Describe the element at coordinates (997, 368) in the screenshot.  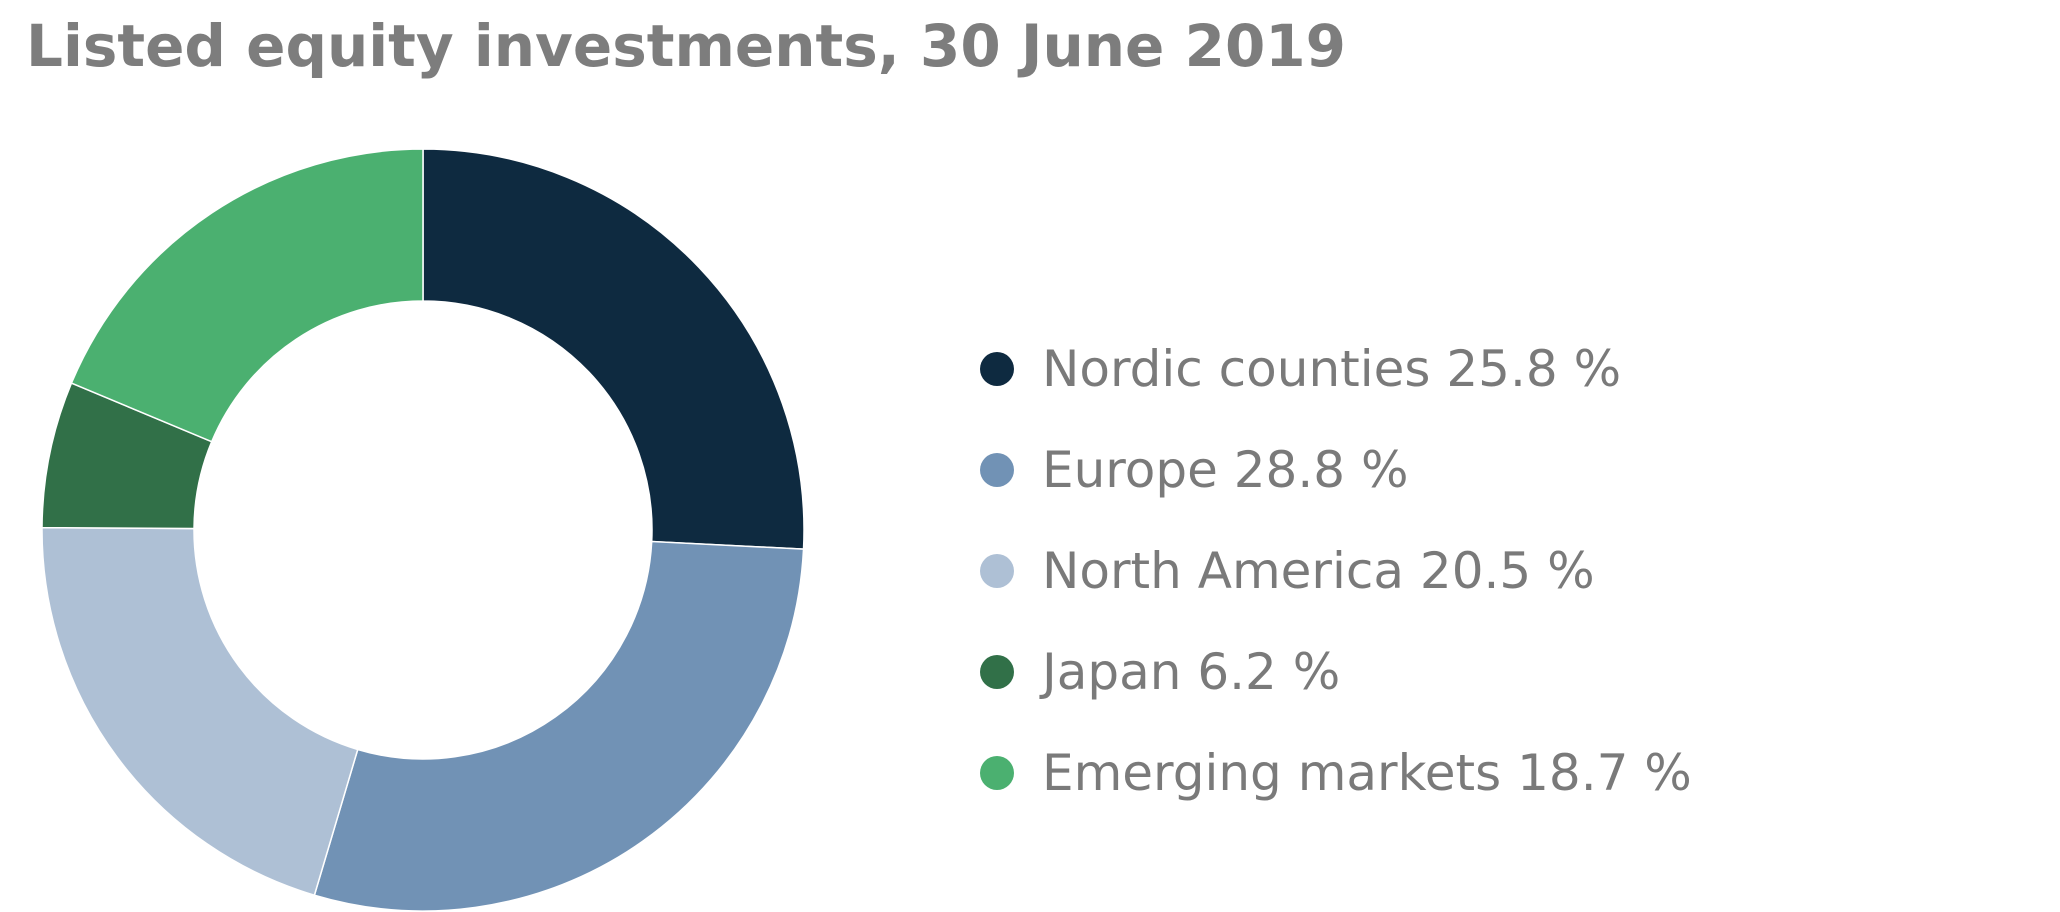
I see `legend-marker-nordic` at that location.